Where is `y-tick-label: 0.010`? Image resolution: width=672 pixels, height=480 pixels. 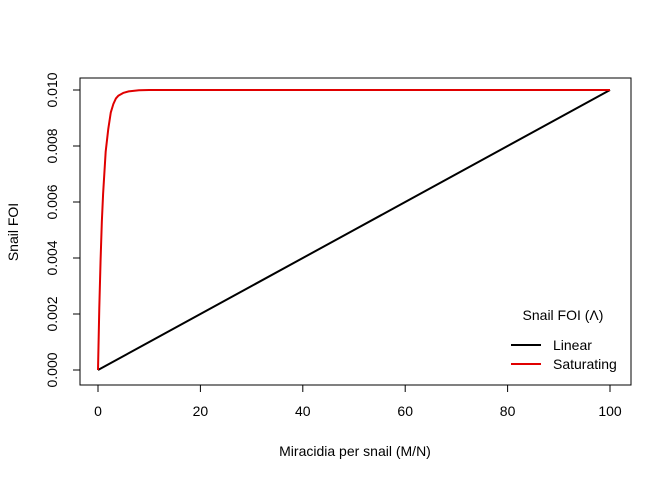
y-tick-label: 0.010 is located at coordinates (52, 89).